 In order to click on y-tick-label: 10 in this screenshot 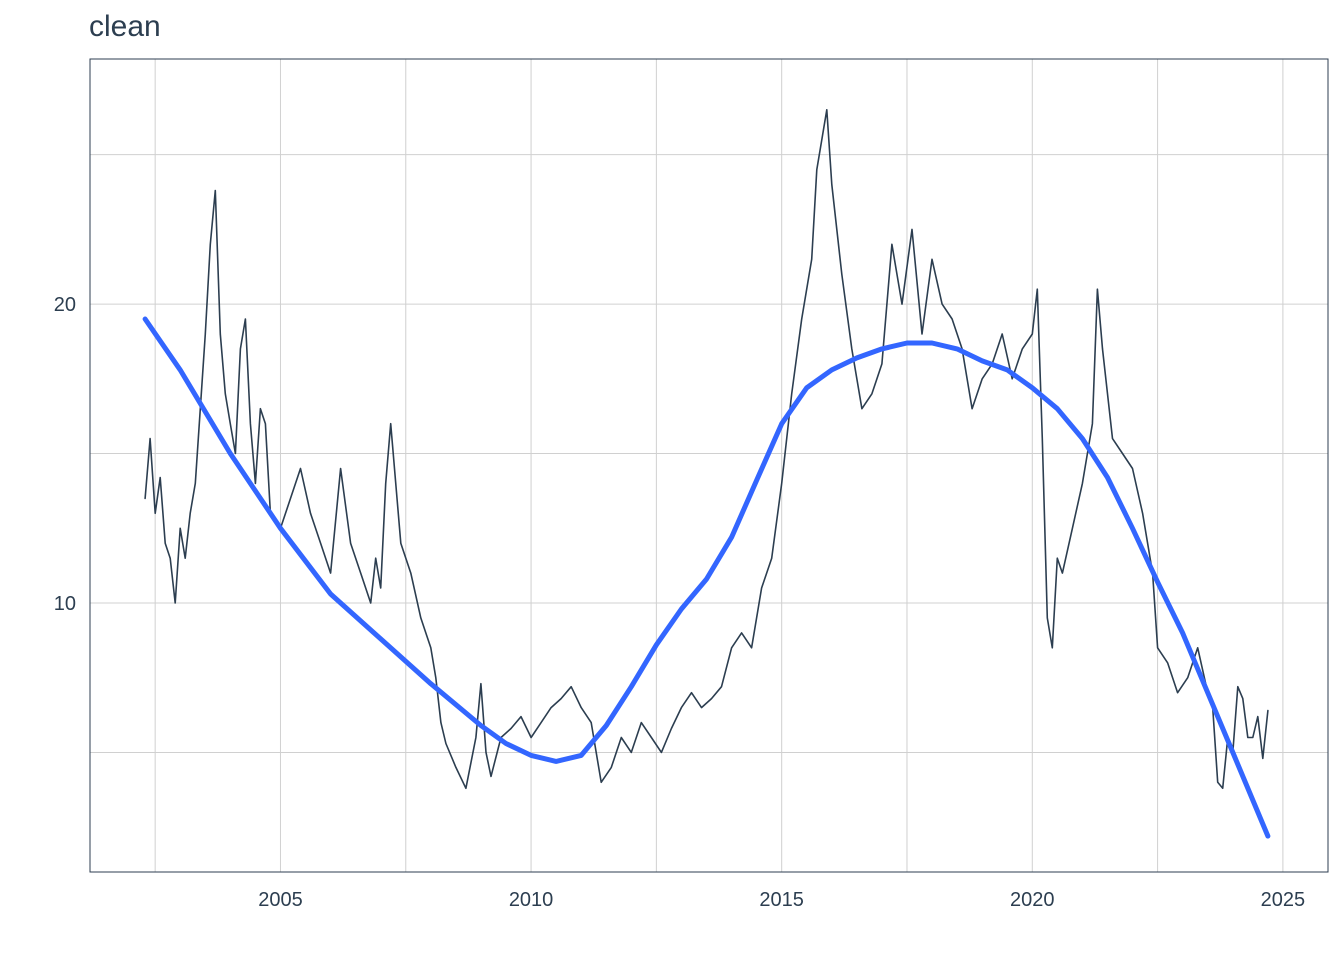, I will do `click(65, 604)`.